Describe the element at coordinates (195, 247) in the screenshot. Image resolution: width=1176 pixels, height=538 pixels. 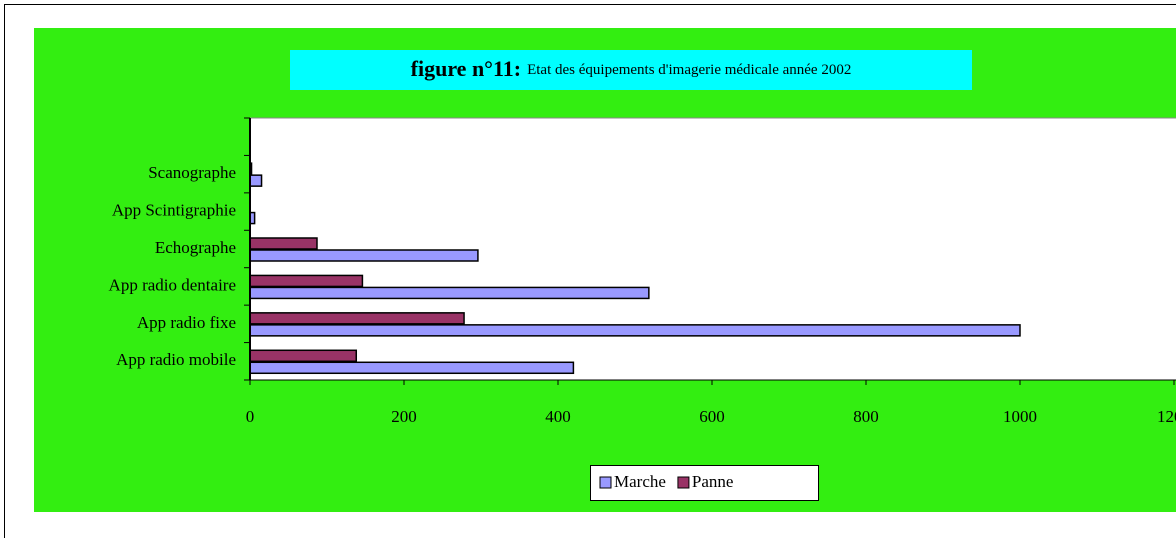
I see `y-tick-label: Echographe` at that location.